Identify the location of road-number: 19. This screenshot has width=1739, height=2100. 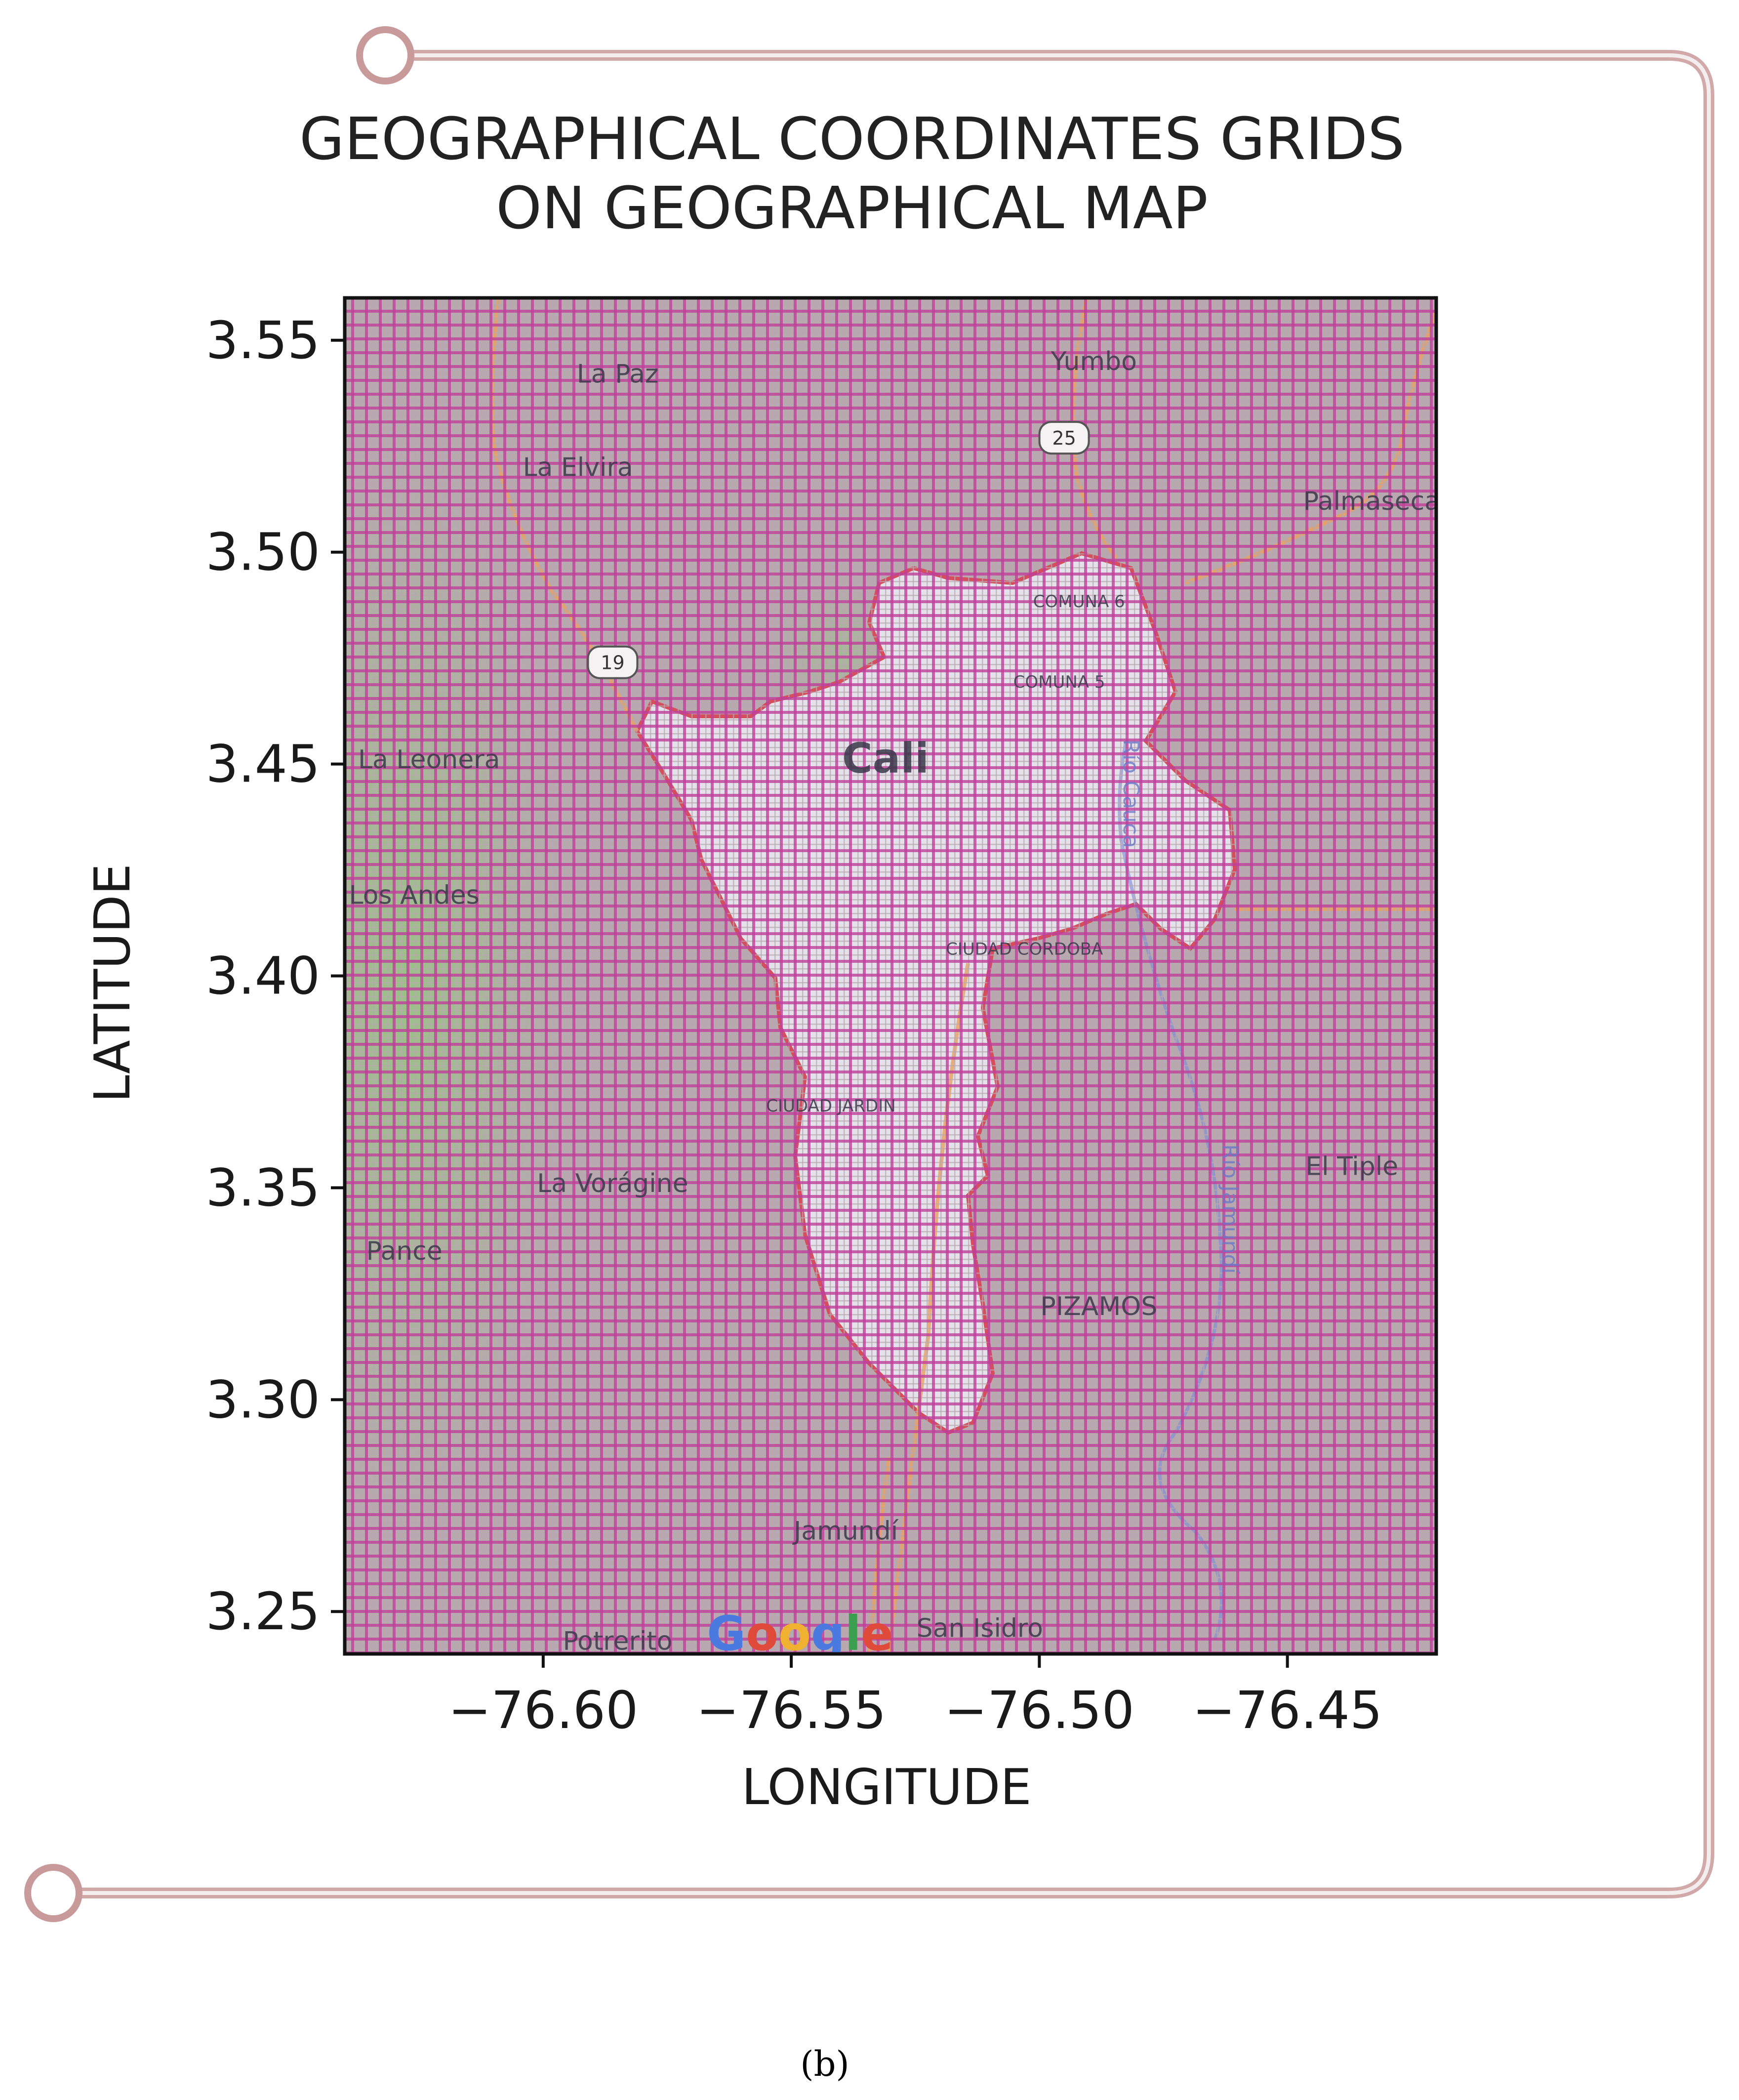
(612, 663).